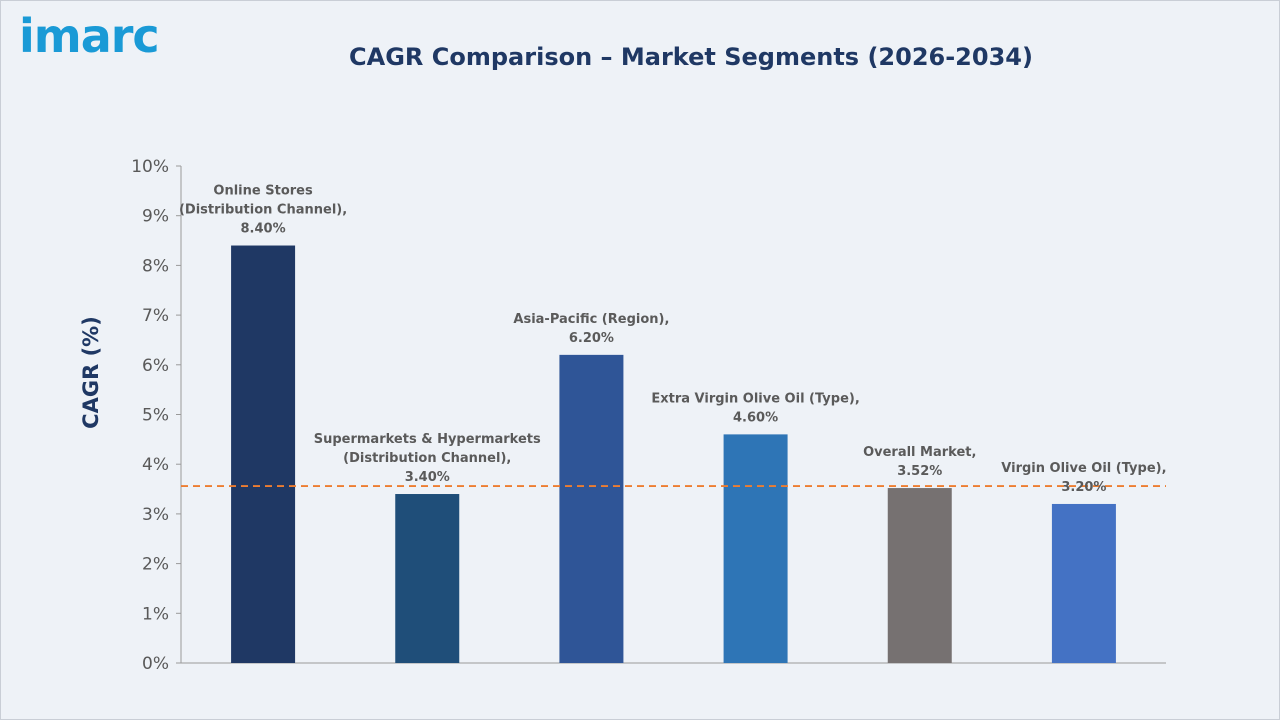 The height and width of the screenshot is (721, 1280). What do you see at coordinates (155, 664) in the screenshot?
I see `y-tick-label: 0%` at bounding box center [155, 664].